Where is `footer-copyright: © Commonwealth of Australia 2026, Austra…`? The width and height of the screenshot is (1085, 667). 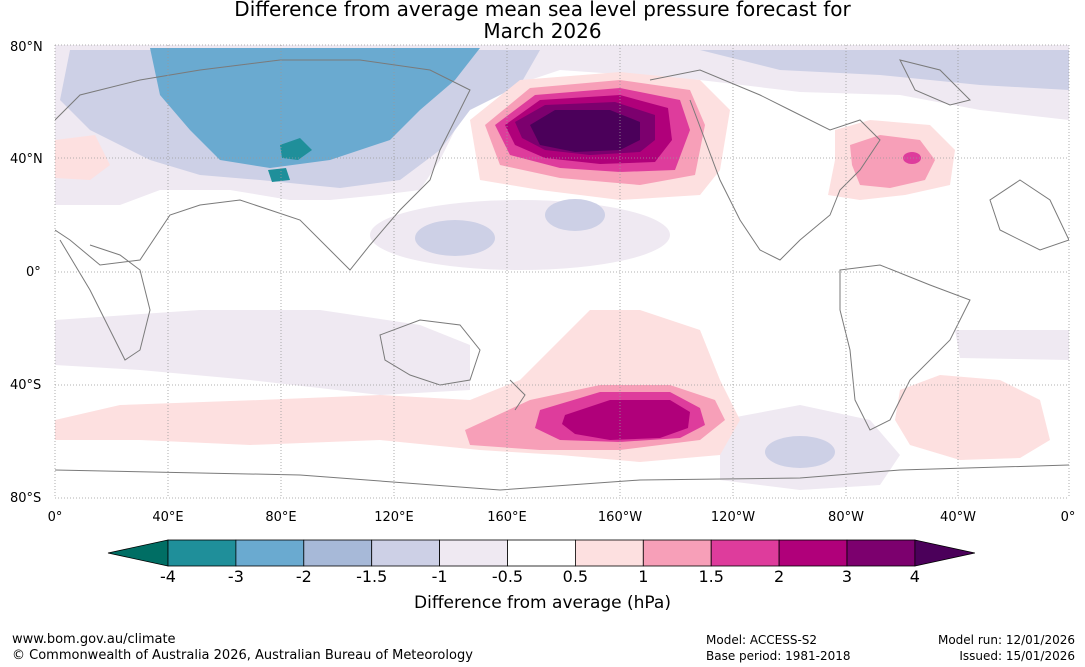 footer-copyright: © Commonwealth of Australia 2026, Austra… is located at coordinates (242, 655).